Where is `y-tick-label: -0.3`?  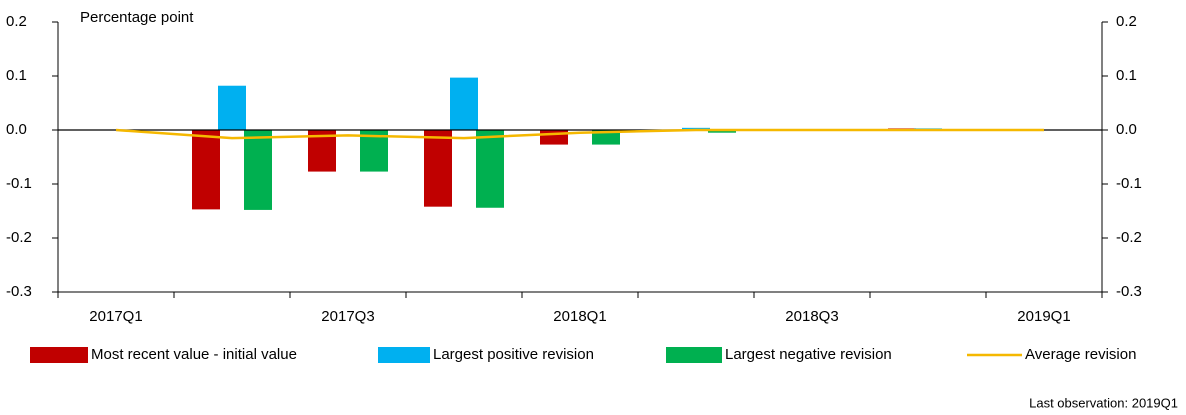
y-tick-label: -0.3 is located at coordinates (19, 291).